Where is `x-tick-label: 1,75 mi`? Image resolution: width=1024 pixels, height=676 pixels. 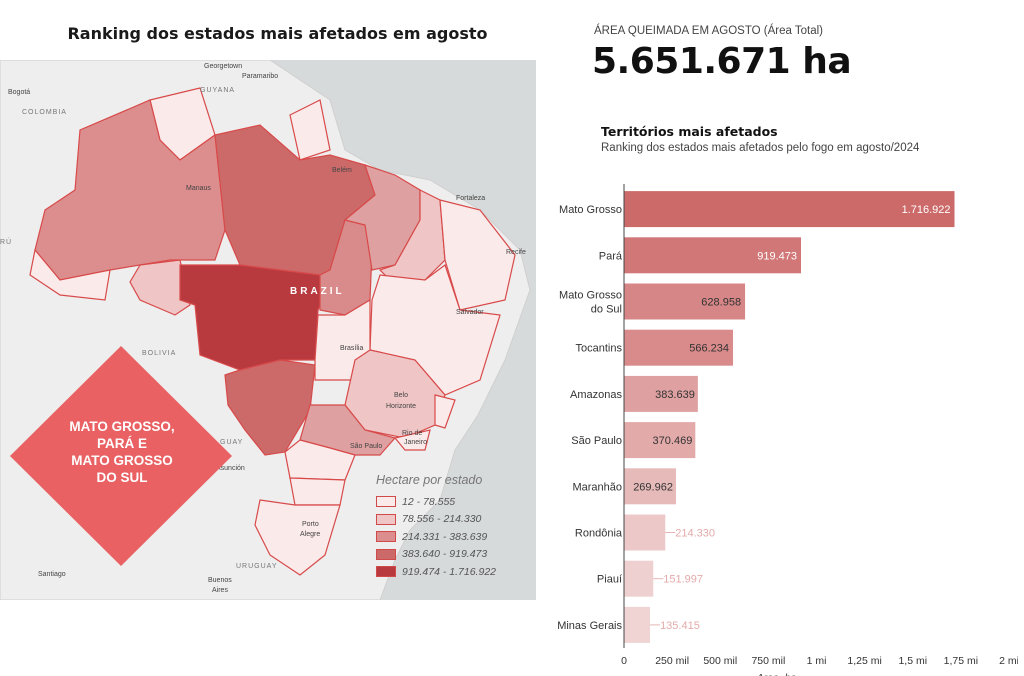
x-tick-label: 1,75 mi is located at coordinates (961, 661).